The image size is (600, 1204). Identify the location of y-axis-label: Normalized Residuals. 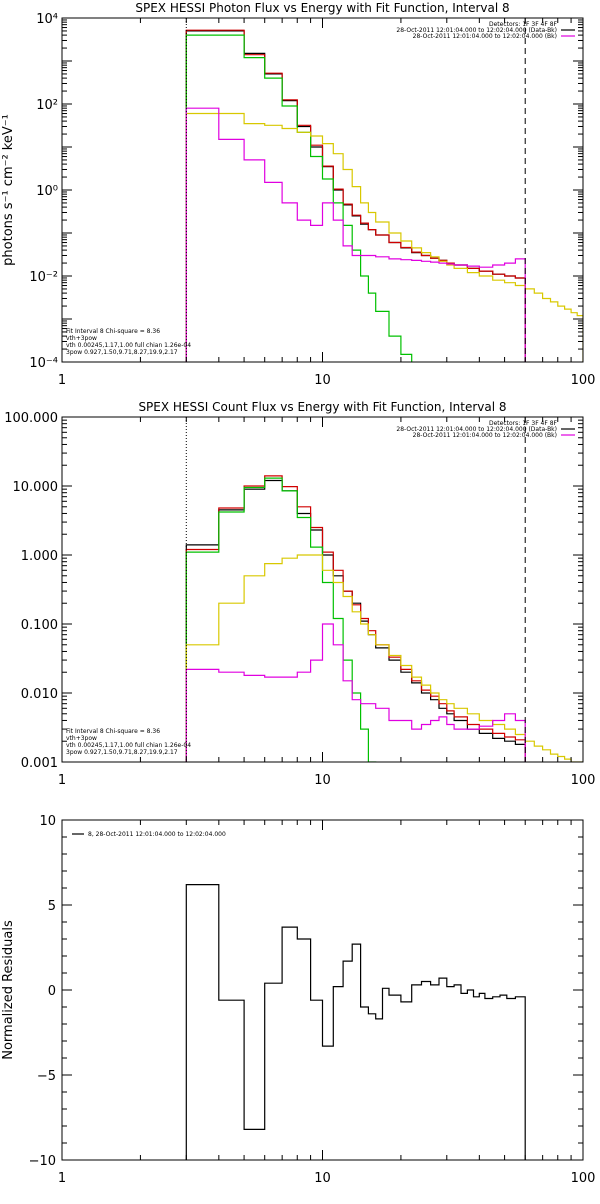
(8, 990).